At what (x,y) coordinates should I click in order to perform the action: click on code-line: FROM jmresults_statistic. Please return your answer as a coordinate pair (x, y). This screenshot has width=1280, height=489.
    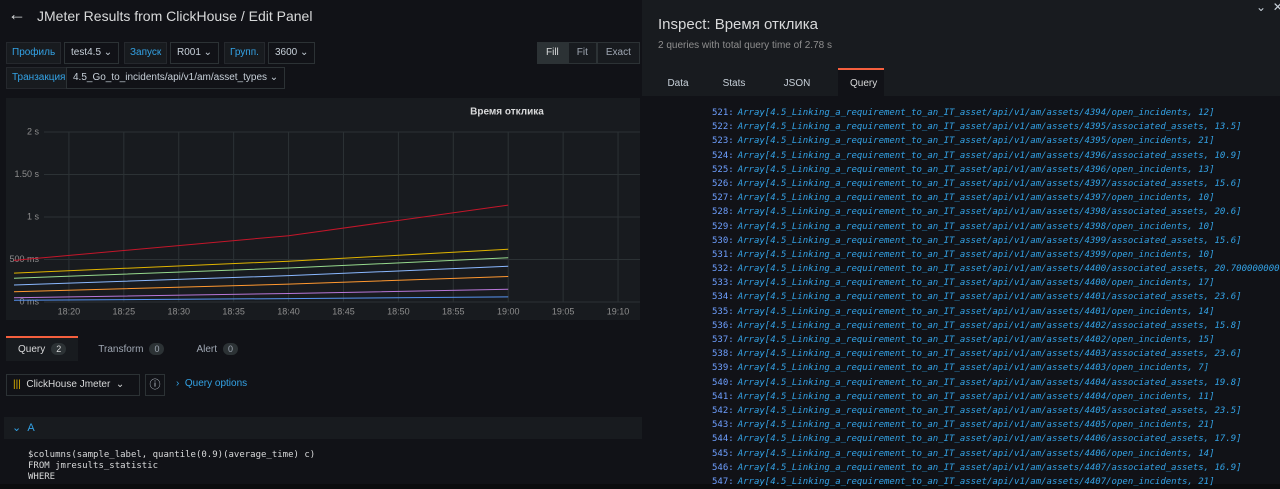
    Looking at the image, I should click on (93, 466).